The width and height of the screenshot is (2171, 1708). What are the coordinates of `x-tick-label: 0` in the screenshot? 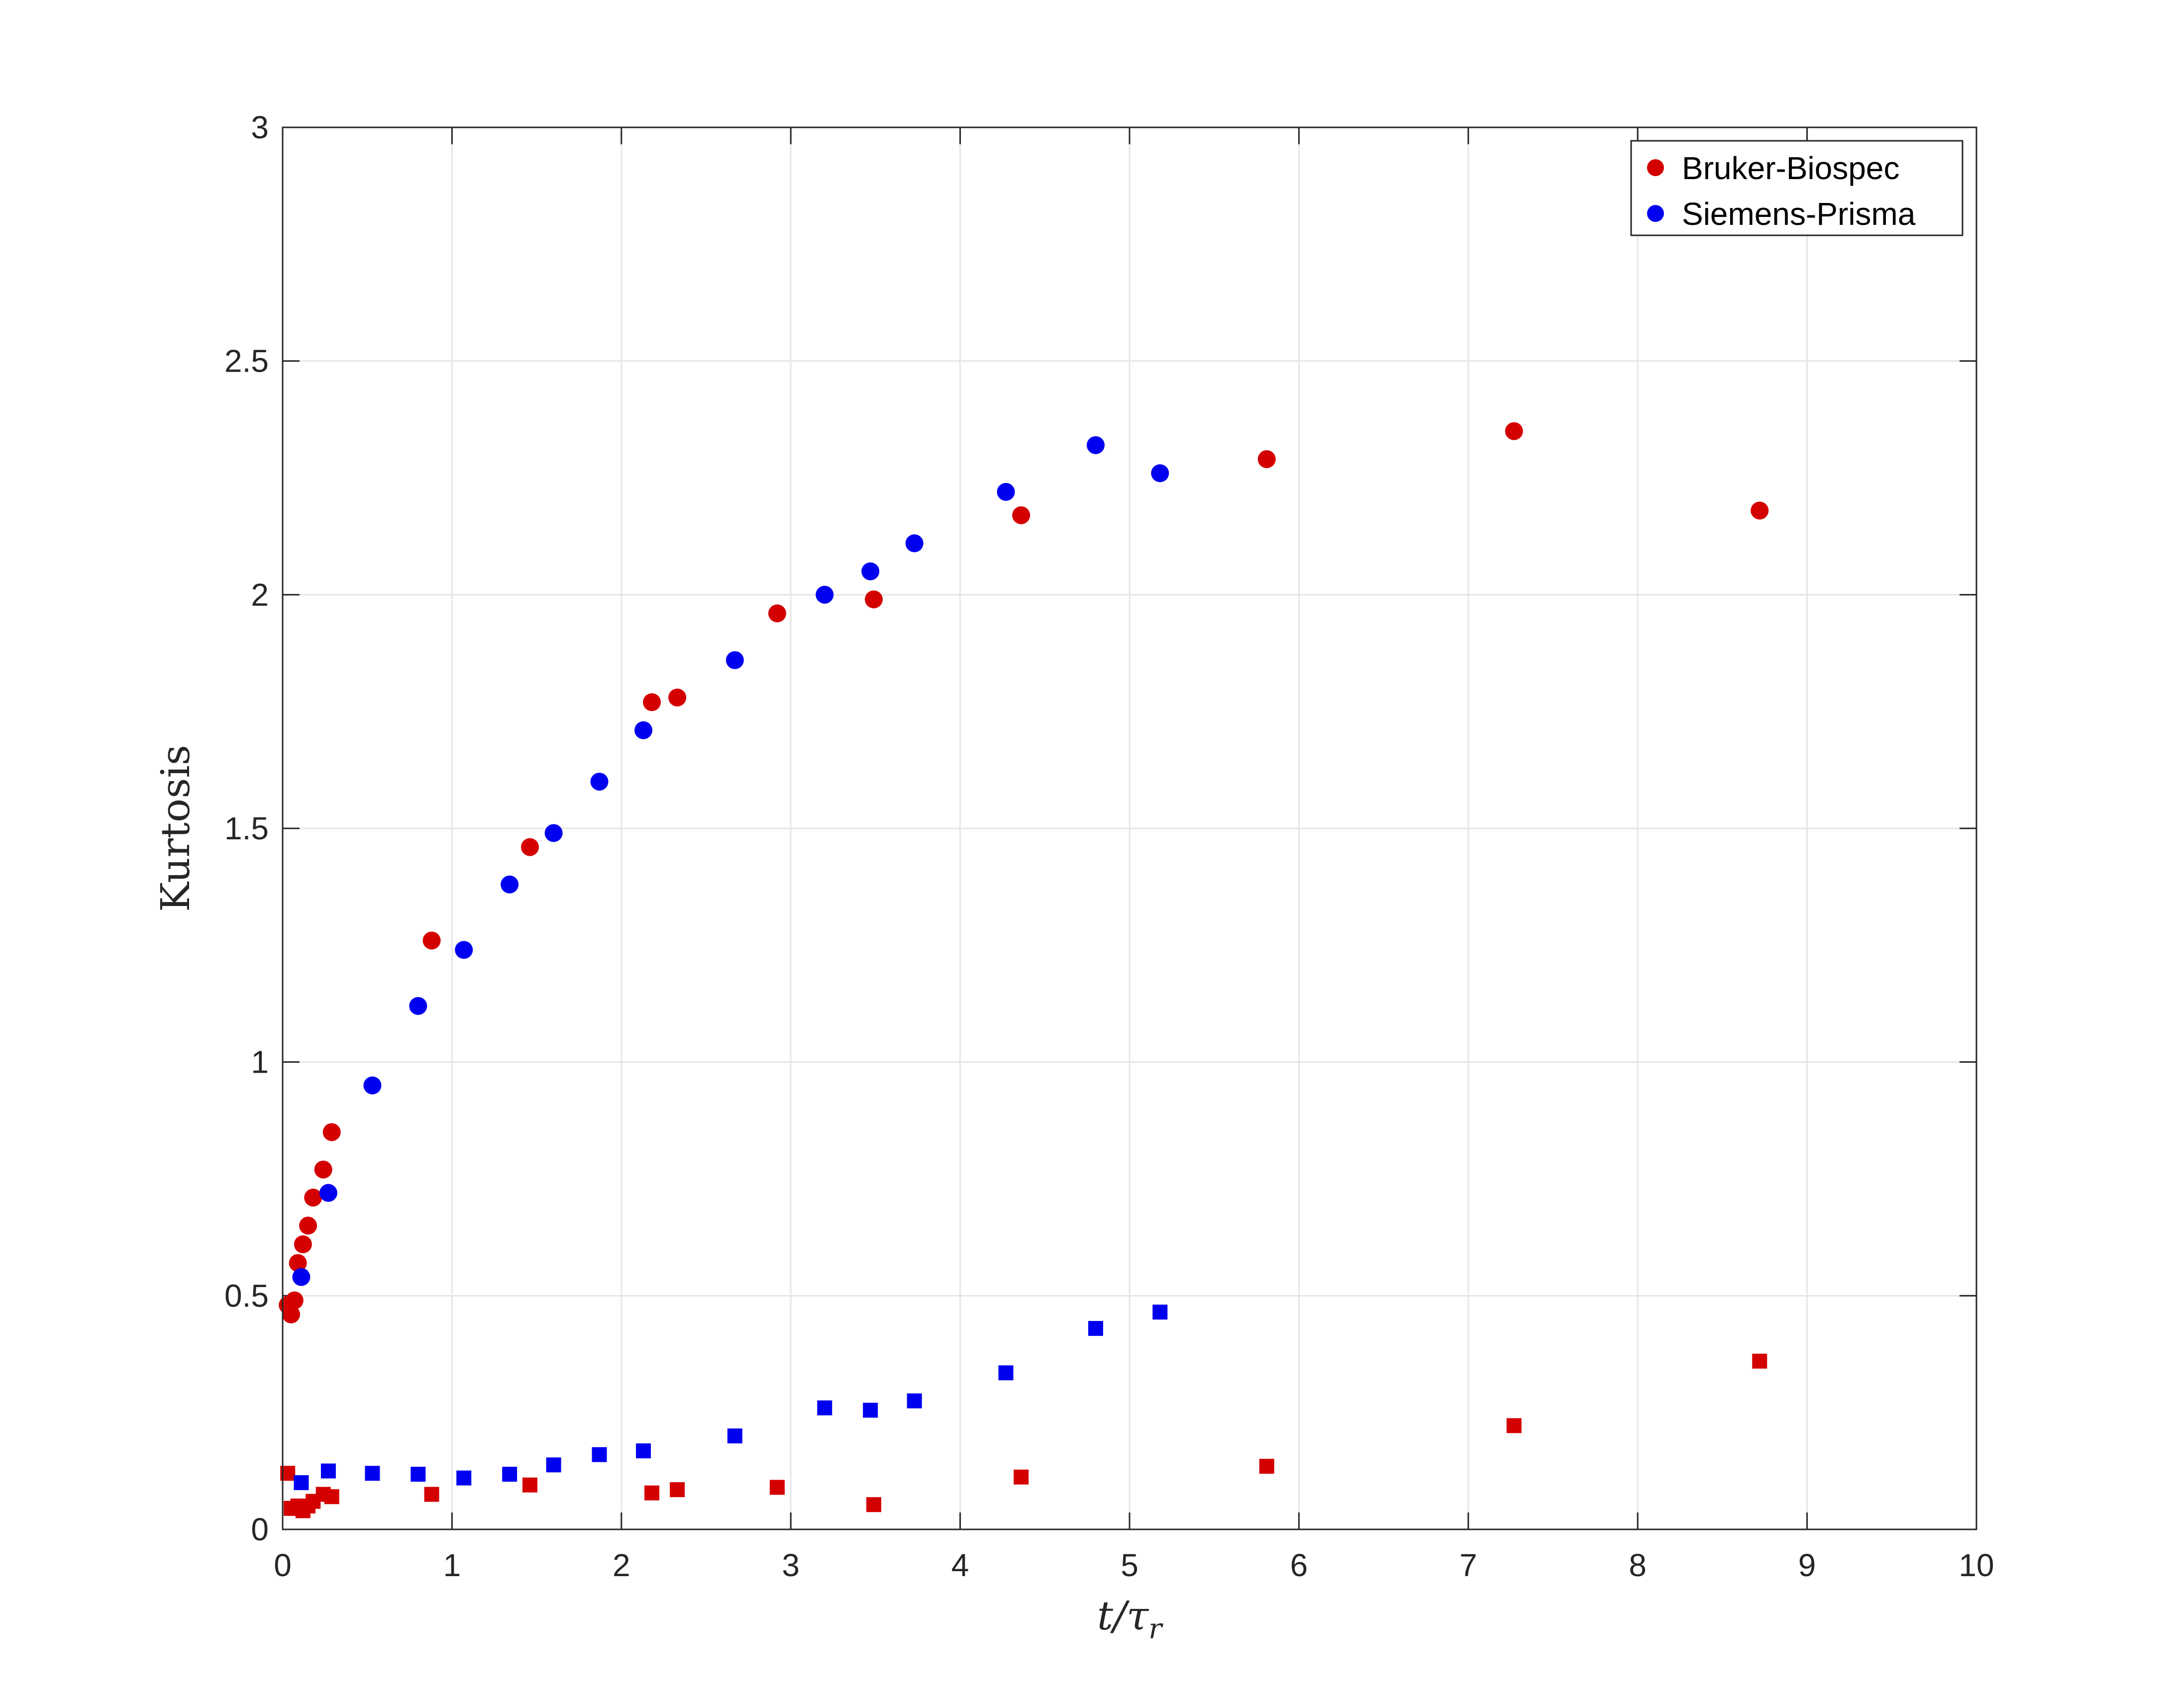 It's located at (283, 1565).